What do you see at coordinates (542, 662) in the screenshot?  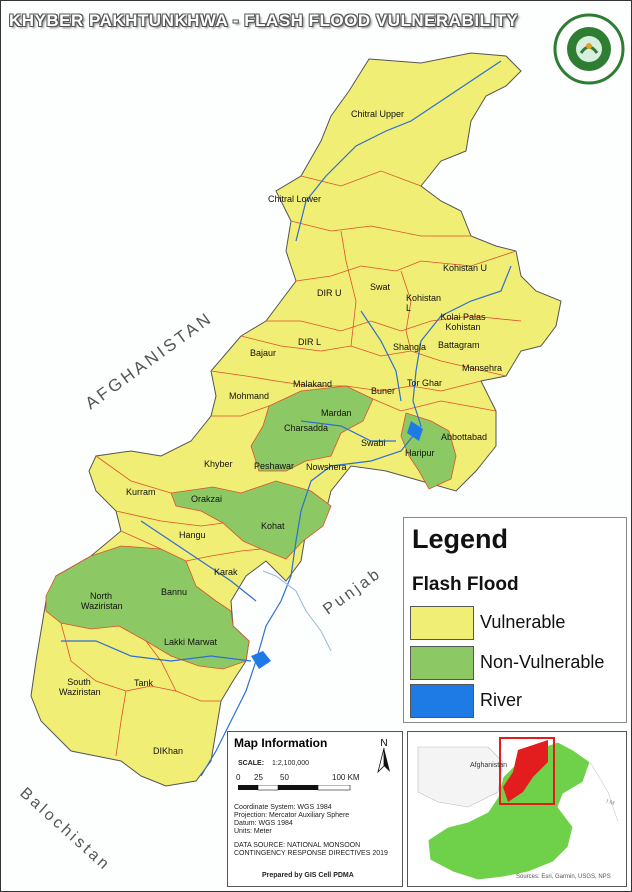 I see `legend-label-non-vulnerable: Non-Vulnerable` at bounding box center [542, 662].